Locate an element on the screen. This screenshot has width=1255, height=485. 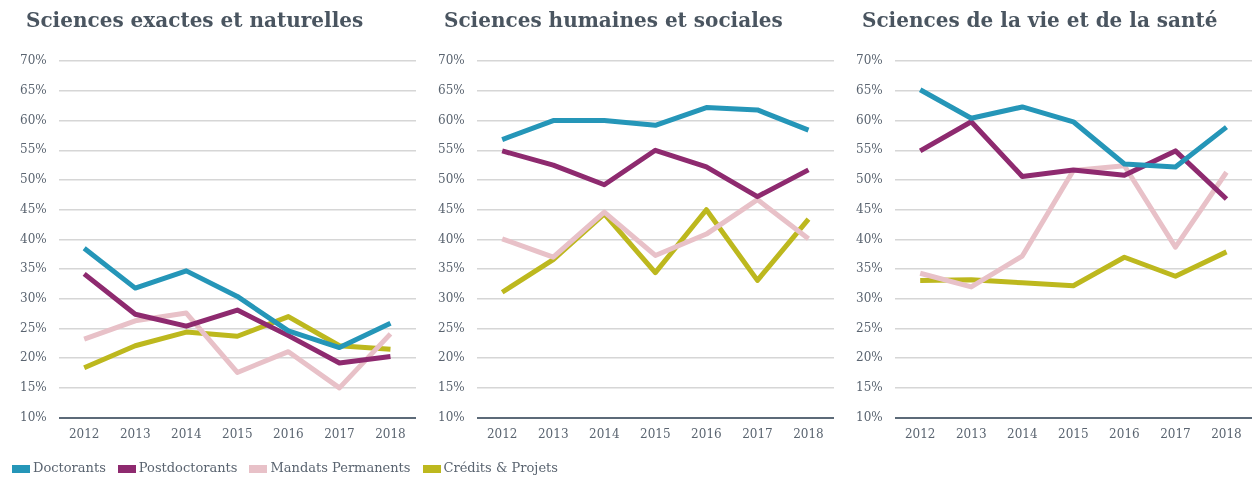
chart-title: Sciences exactes et naturelles is located at coordinates (195, 21).